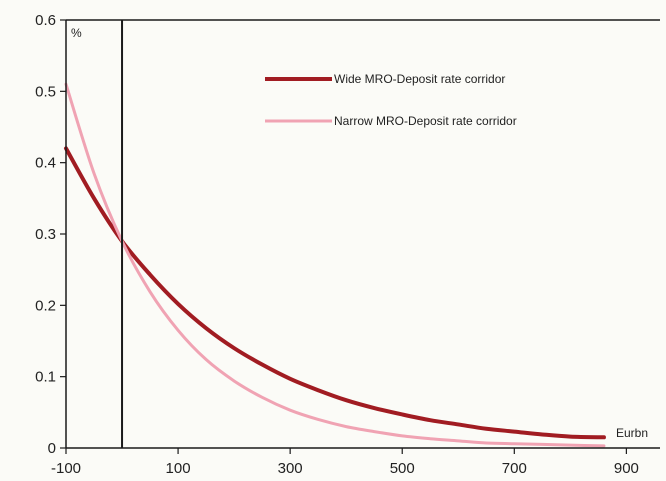 This screenshot has width=666, height=481. I want to click on x-tick-label: 900, so click(626, 468).